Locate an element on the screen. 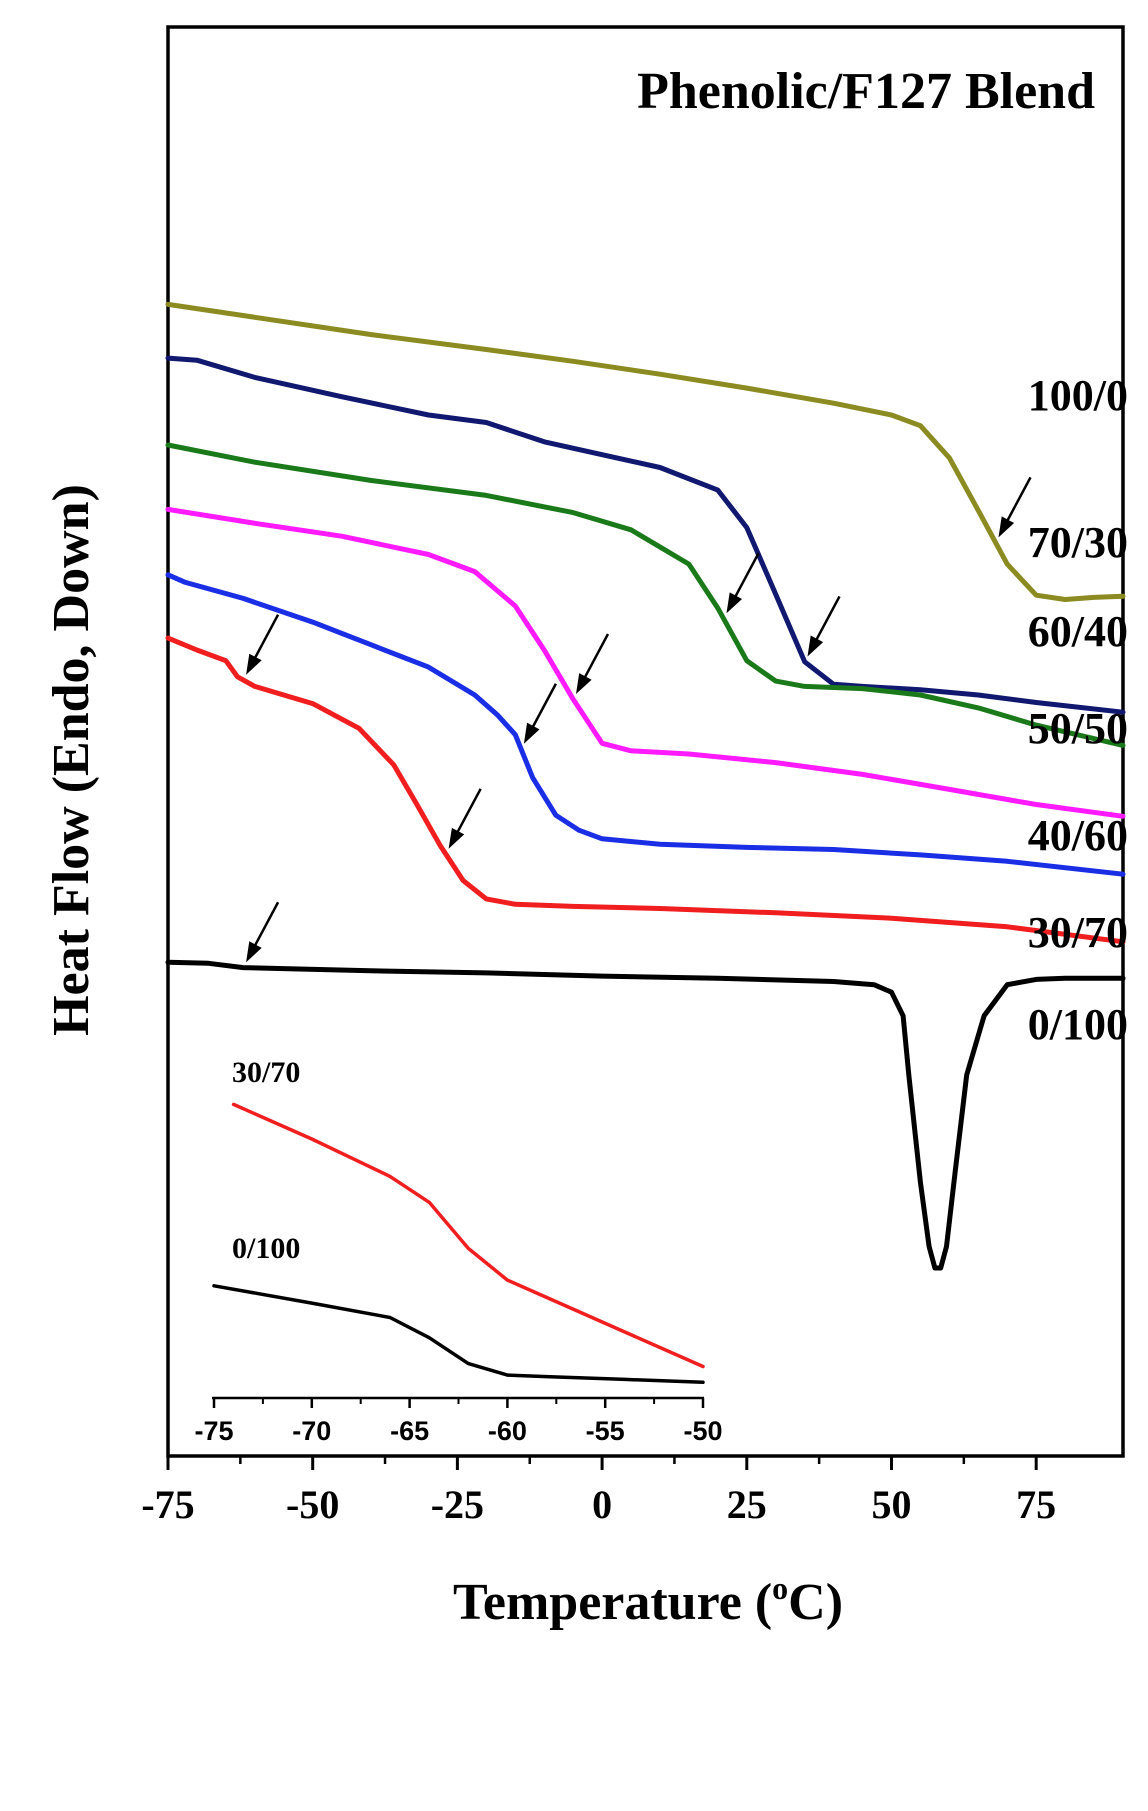 Image resolution: width=1148 pixels, height=1811 pixels. series-label: 100/0 is located at coordinates (1078, 395).